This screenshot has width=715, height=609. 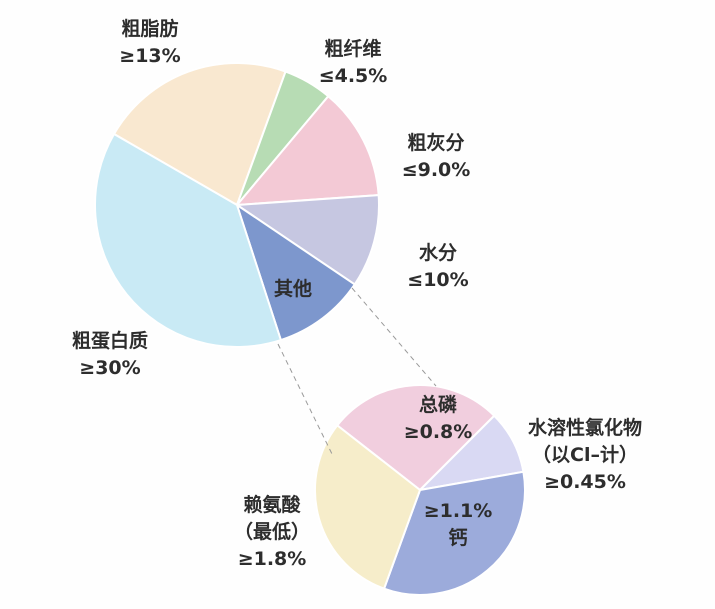 What do you see at coordinates (150, 43) in the screenshot?
I see `label-crude-fat: 粗脂肪 ≥13%` at bounding box center [150, 43].